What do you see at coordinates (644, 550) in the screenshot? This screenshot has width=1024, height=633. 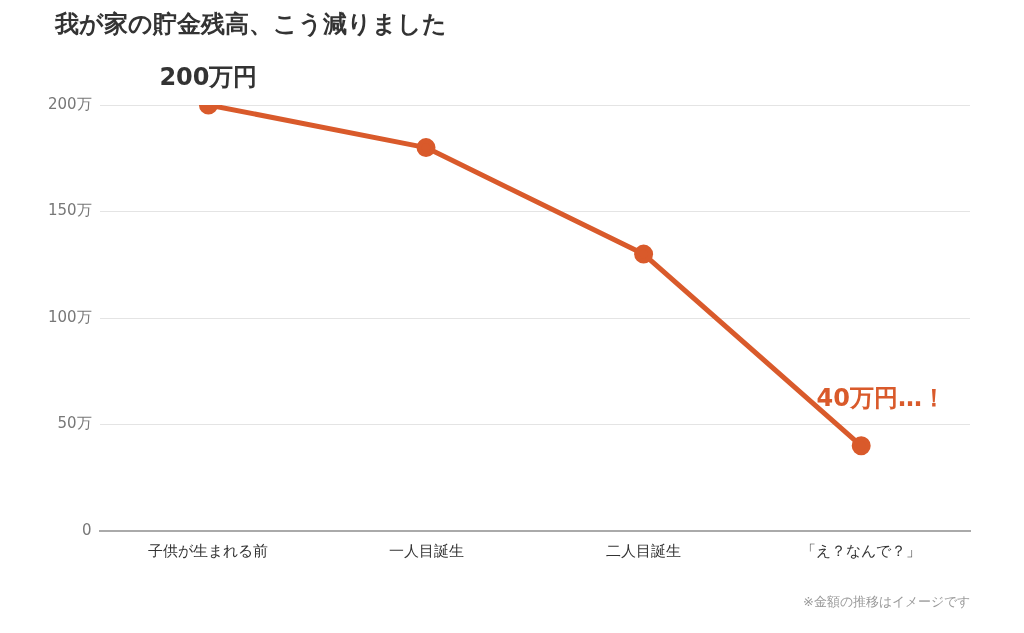 I see `x-tick-label: 二人目誕生` at bounding box center [644, 550].